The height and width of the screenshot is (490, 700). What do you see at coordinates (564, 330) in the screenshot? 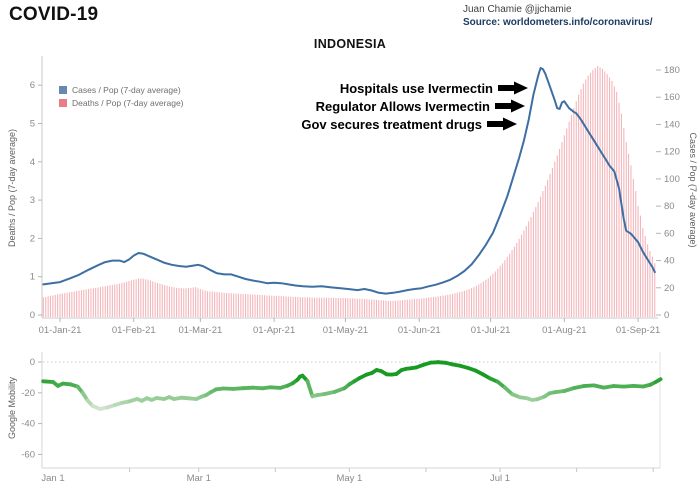
I see `svg-text: 01-Aug-21` at bounding box center [564, 330].